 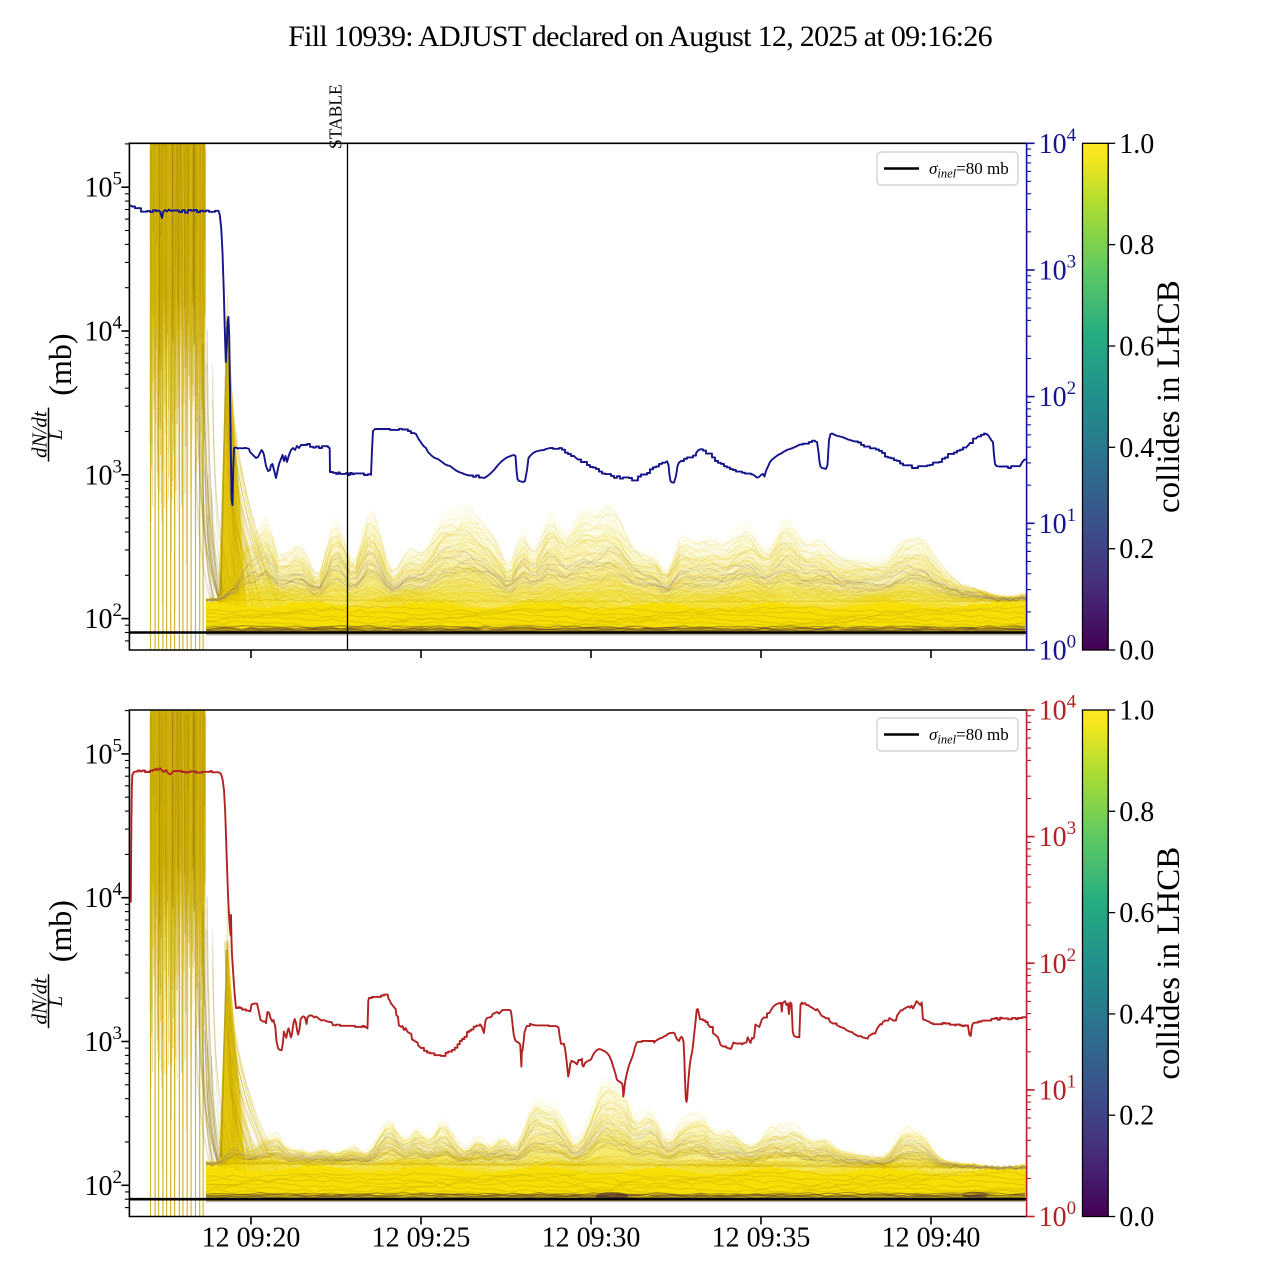 I want to click on svg-text: 12 09:35, so click(x=761, y=1238).